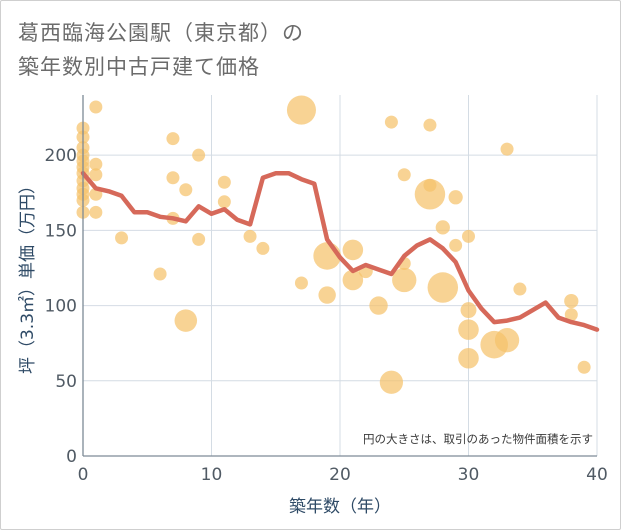 This screenshot has height=530, width=621. What do you see at coordinates (161, 33) in the screenshot?
I see `title-line-1: 葛西臨海公園駅（東京都）の` at bounding box center [161, 33].